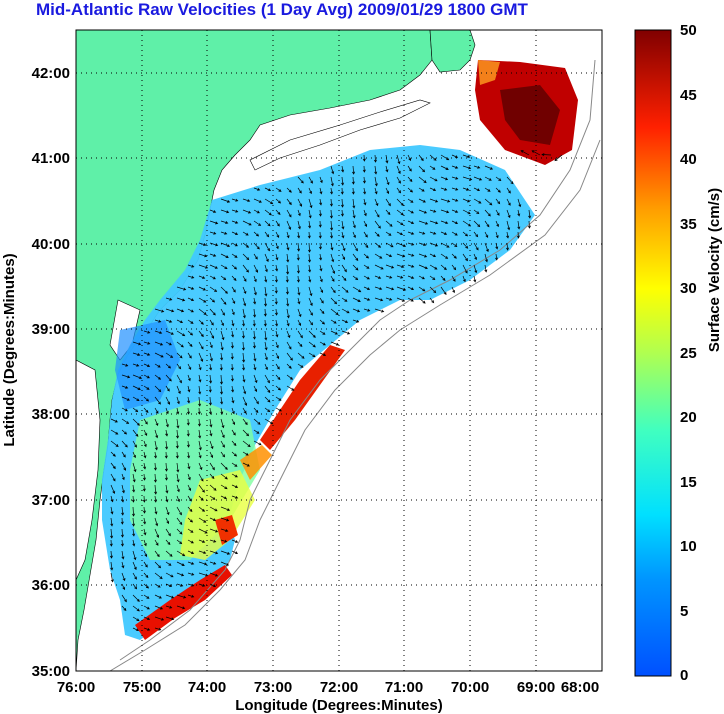 Image resolution: width=724 pixels, height=714 pixels. I want to click on colorbar-tick-label: 15, so click(688, 482).